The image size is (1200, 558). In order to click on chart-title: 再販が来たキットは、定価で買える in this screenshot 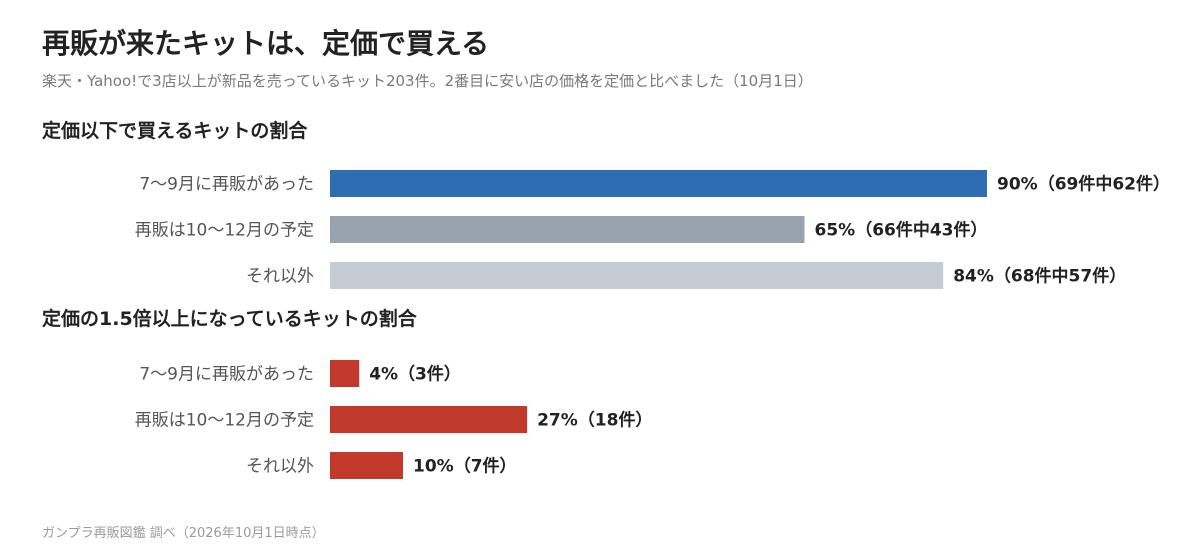, I will do `click(266, 43)`.